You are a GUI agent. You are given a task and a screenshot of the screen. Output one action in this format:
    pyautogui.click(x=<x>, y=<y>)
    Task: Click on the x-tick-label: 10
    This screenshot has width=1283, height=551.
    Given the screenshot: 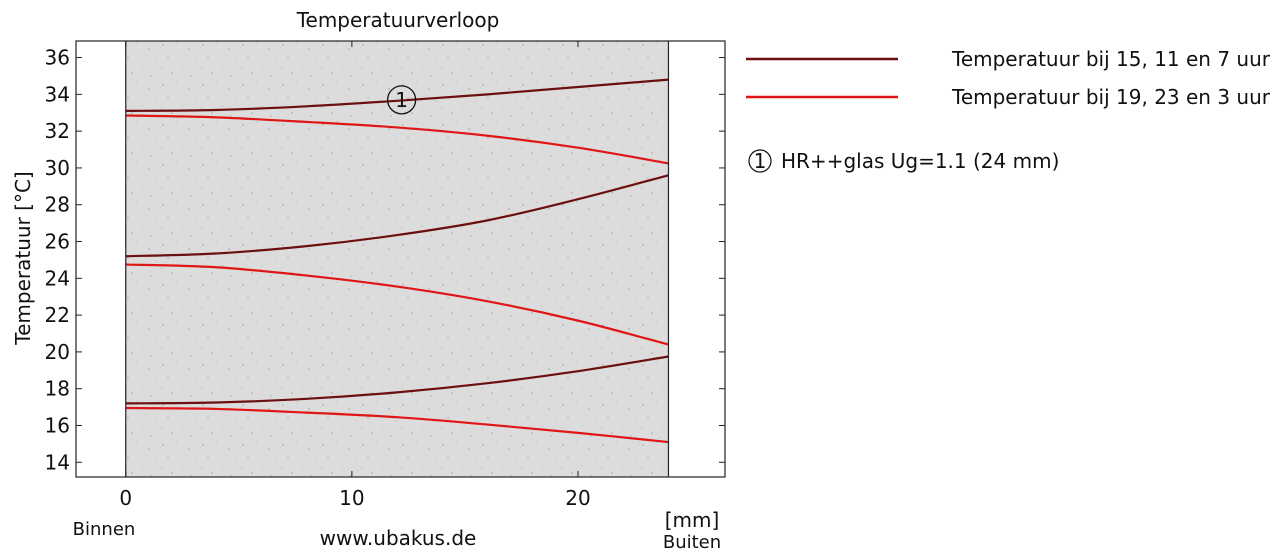 What is the action you would take?
    pyautogui.click(x=351, y=498)
    